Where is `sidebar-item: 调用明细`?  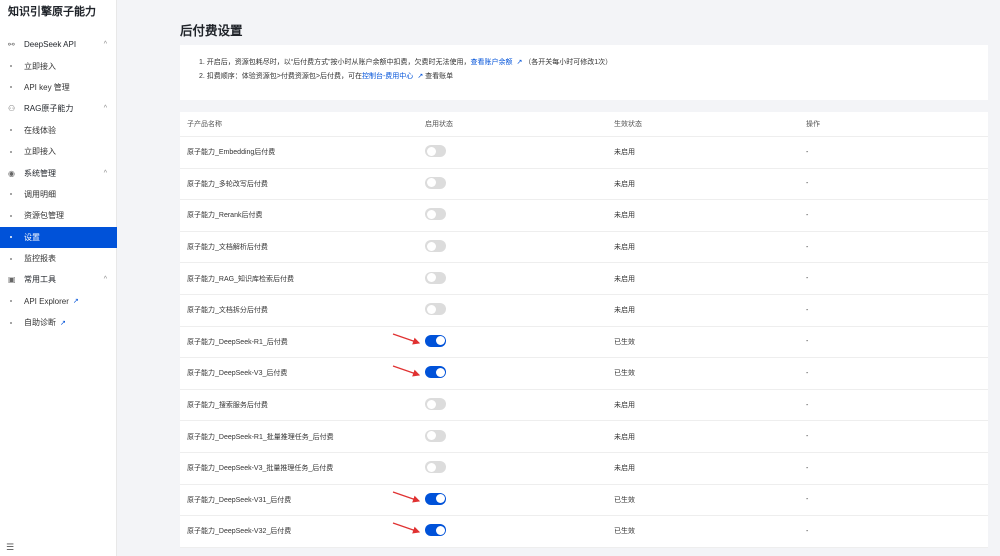 sidebar-item: 调用明细 is located at coordinates (58, 194).